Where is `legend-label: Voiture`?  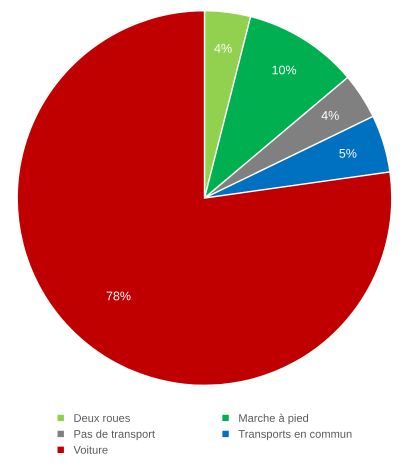
legend-label: Voiture is located at coordinates (91, 450).